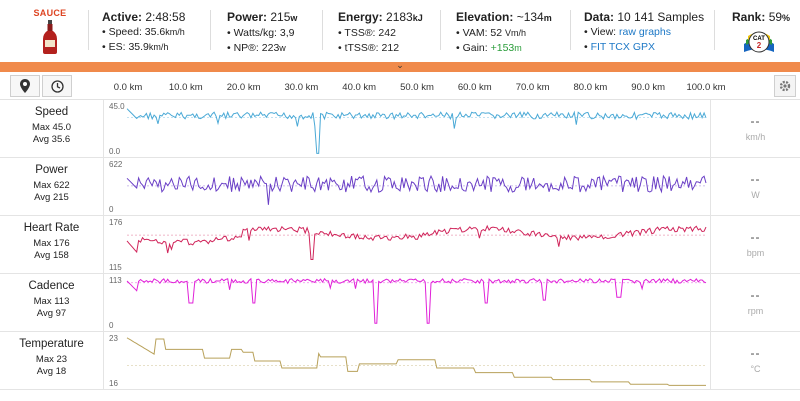  What do you see at coordinates (654, 32) in the screenshot?
I see `view-graphs-link: graphs` at bounding box center [654, 32].